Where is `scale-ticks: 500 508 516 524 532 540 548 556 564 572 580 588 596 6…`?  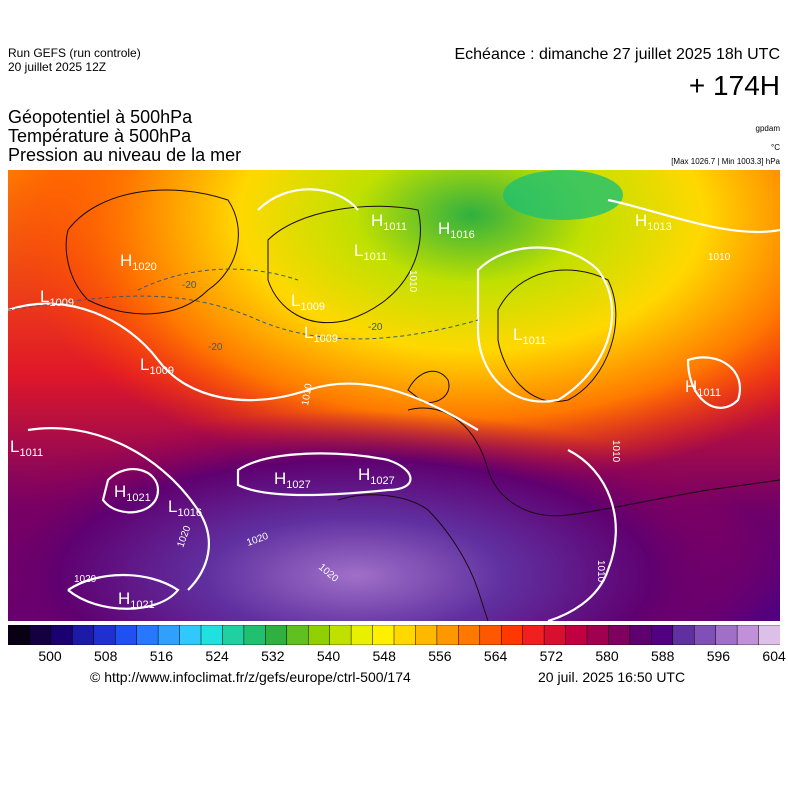 scale-ticks: 500 508 516 524 532 540 548 556 564 572 580 588 596 6… is located at coordinates (396, 658).